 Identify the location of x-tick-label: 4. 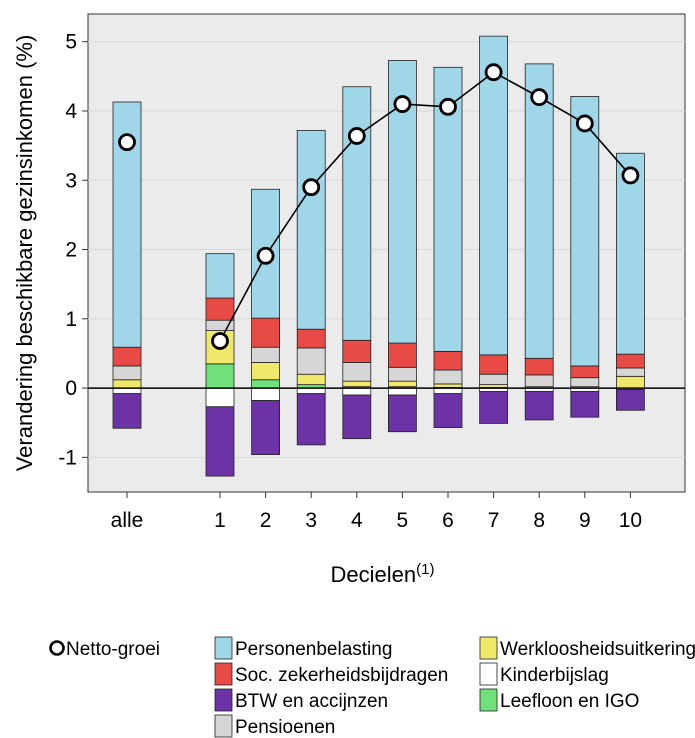
(357, 520).